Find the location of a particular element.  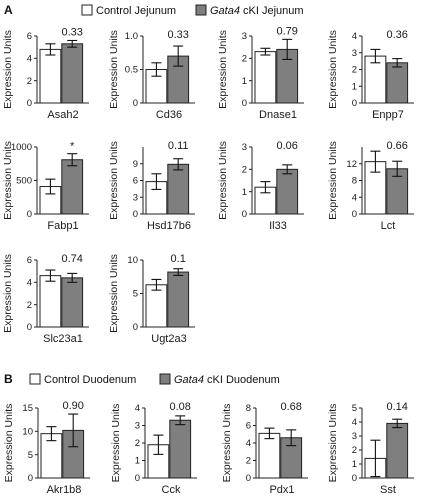

p-value-enpp7: 0.36 is located at coordinates (396, 35).